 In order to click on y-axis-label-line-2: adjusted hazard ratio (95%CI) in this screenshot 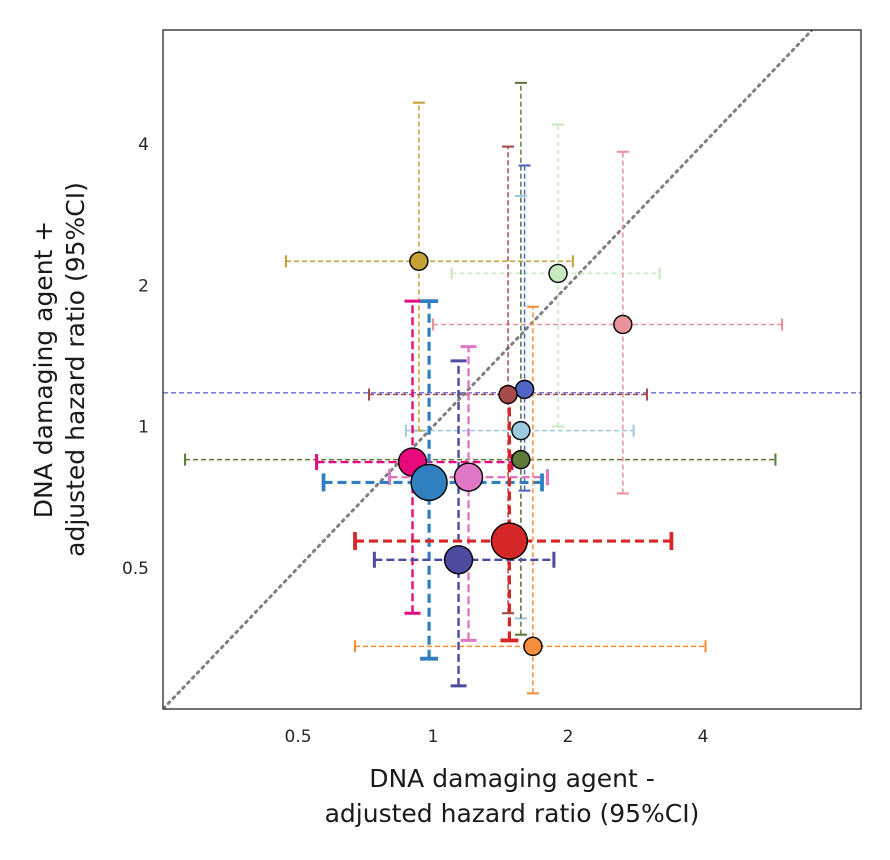, I will do `click(75, 369)`.